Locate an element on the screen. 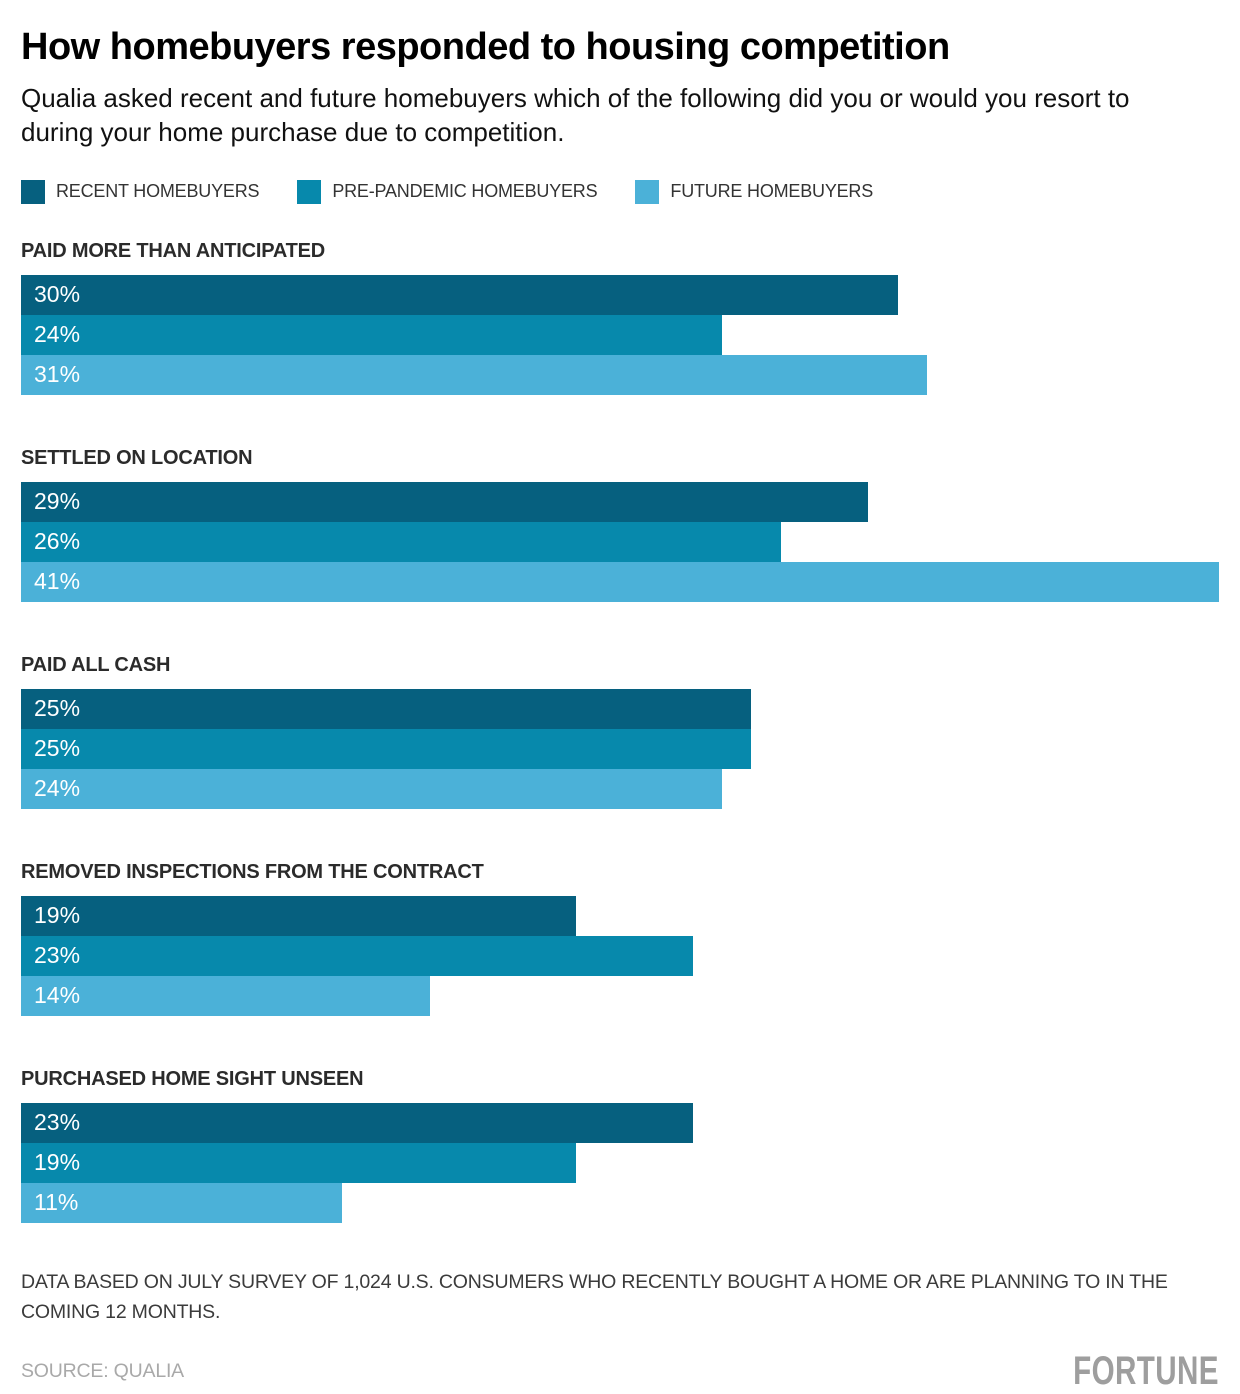  legend-label: FUTURE HOMEBUYERS is located at coordinates (772, 191).